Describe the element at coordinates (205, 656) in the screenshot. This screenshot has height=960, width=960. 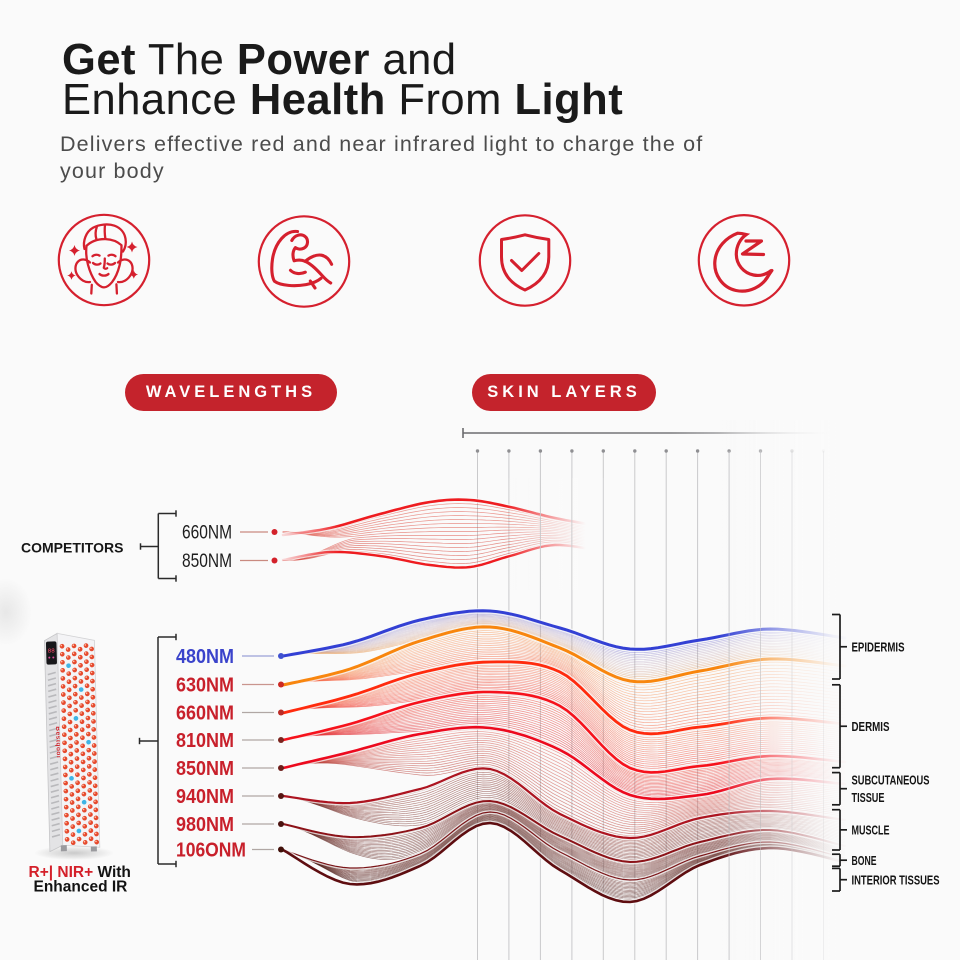
I see `svg-text: 480NM` at that location.